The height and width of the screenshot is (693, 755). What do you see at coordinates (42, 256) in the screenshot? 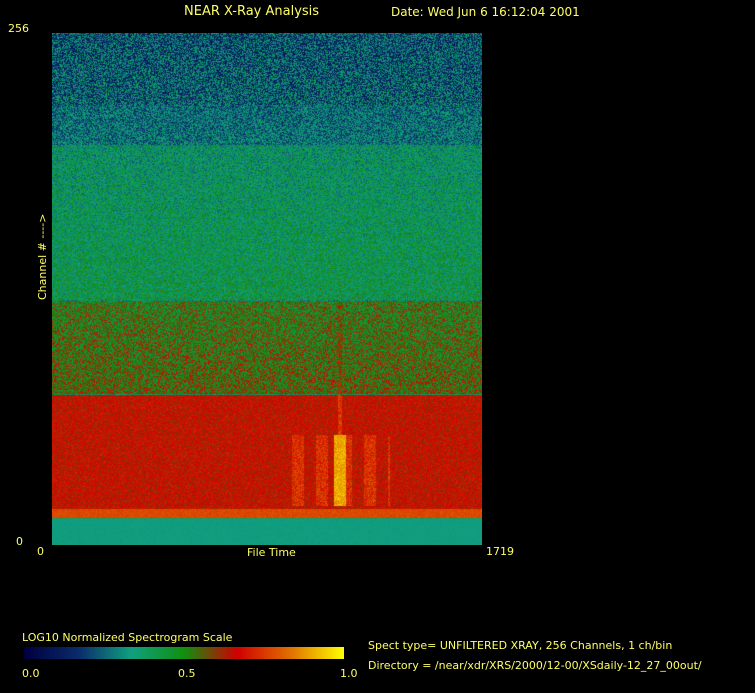
I see `y-axis-label: Channel # ---->` at bounding box center [42, 256].